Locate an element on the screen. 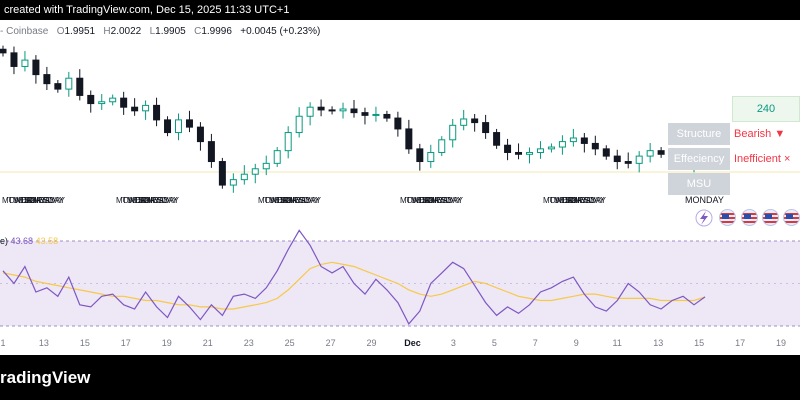 The width and height of the screenshot is (800, 400). high-value: 2.0022 is located at coordinates (126, 31).